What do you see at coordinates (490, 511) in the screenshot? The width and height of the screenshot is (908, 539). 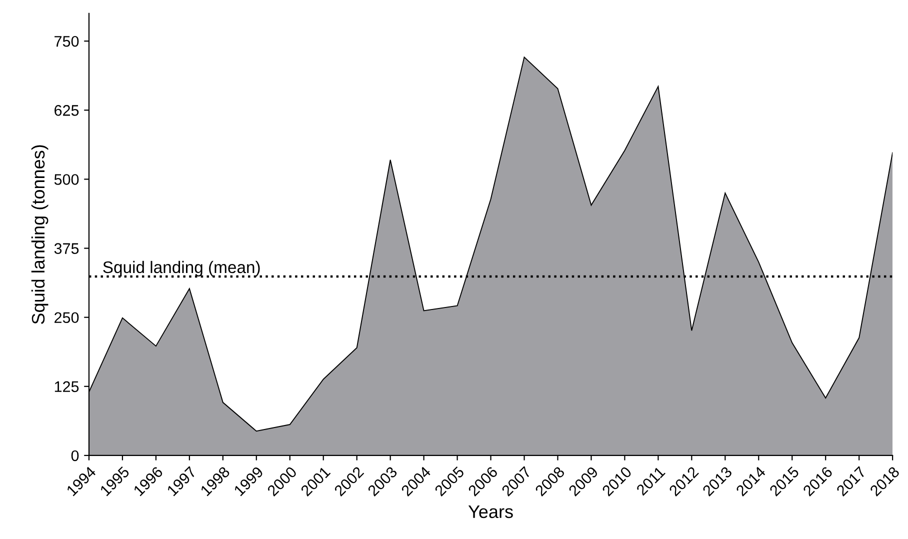 I see `x-axis-title: Years` at bounding box center [490, 511].